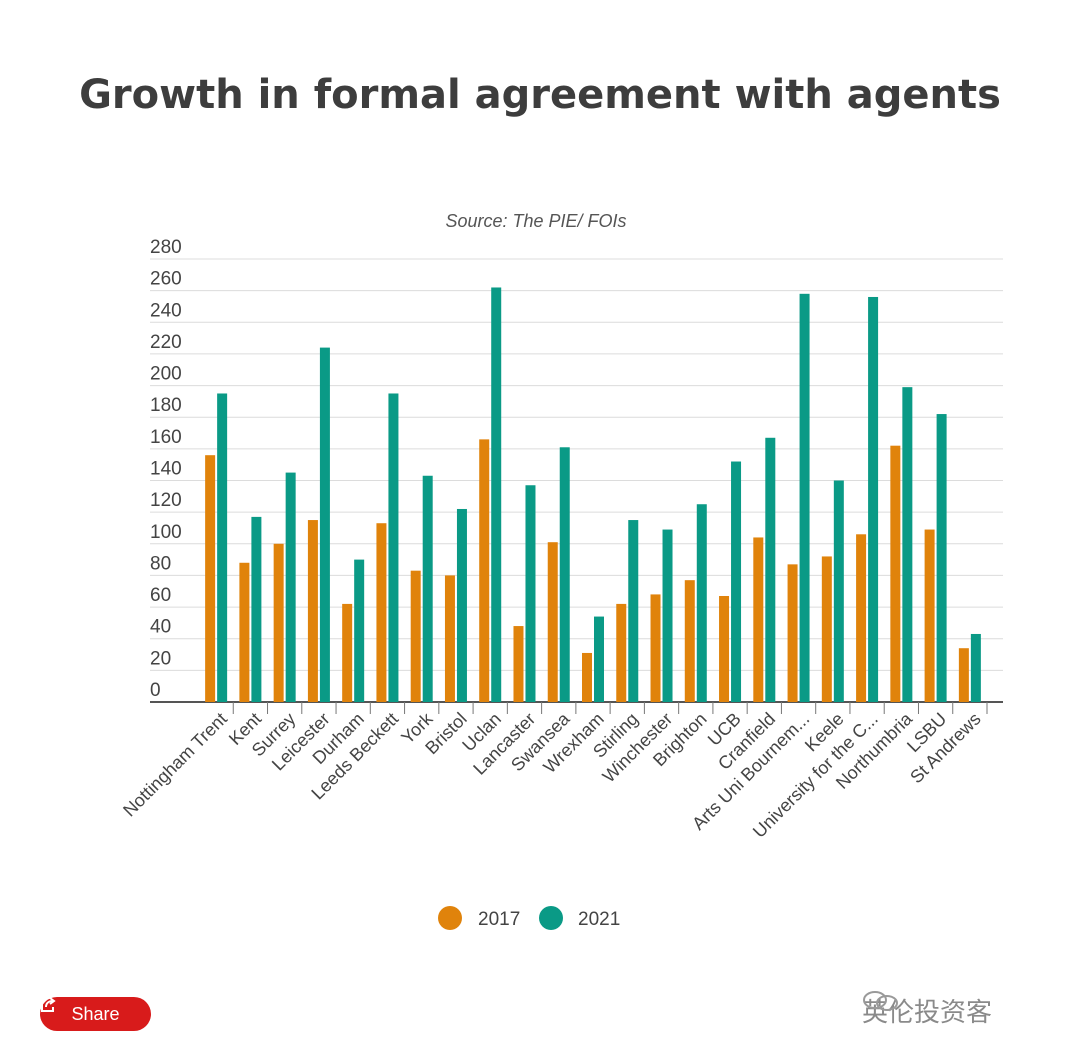 The height and width of the screenshot is (1055, 1080). Describe the element at coordinates (166, 247) in the screenshot. I see `y-tick-label: 280` at that location.